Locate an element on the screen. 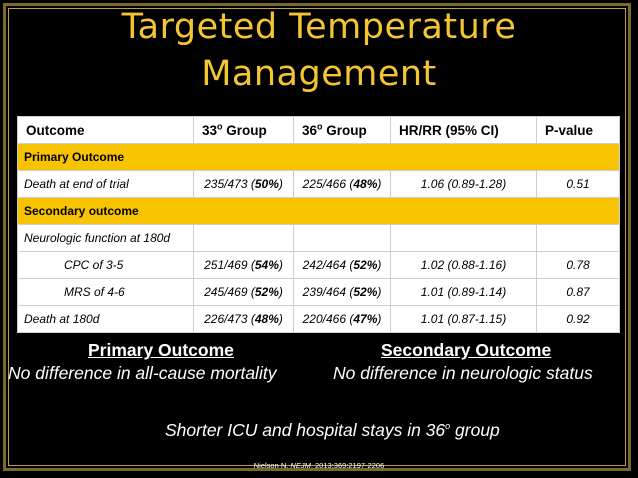  row-33-group: 251/469 (54%) is located at coordinates (243, 265).